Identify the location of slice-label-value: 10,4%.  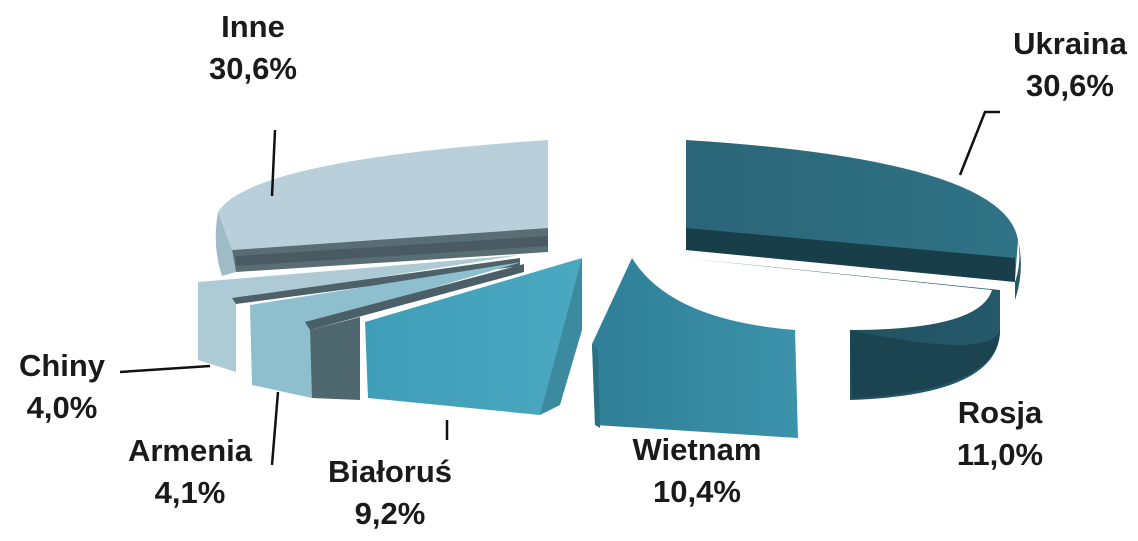
(697, 491).